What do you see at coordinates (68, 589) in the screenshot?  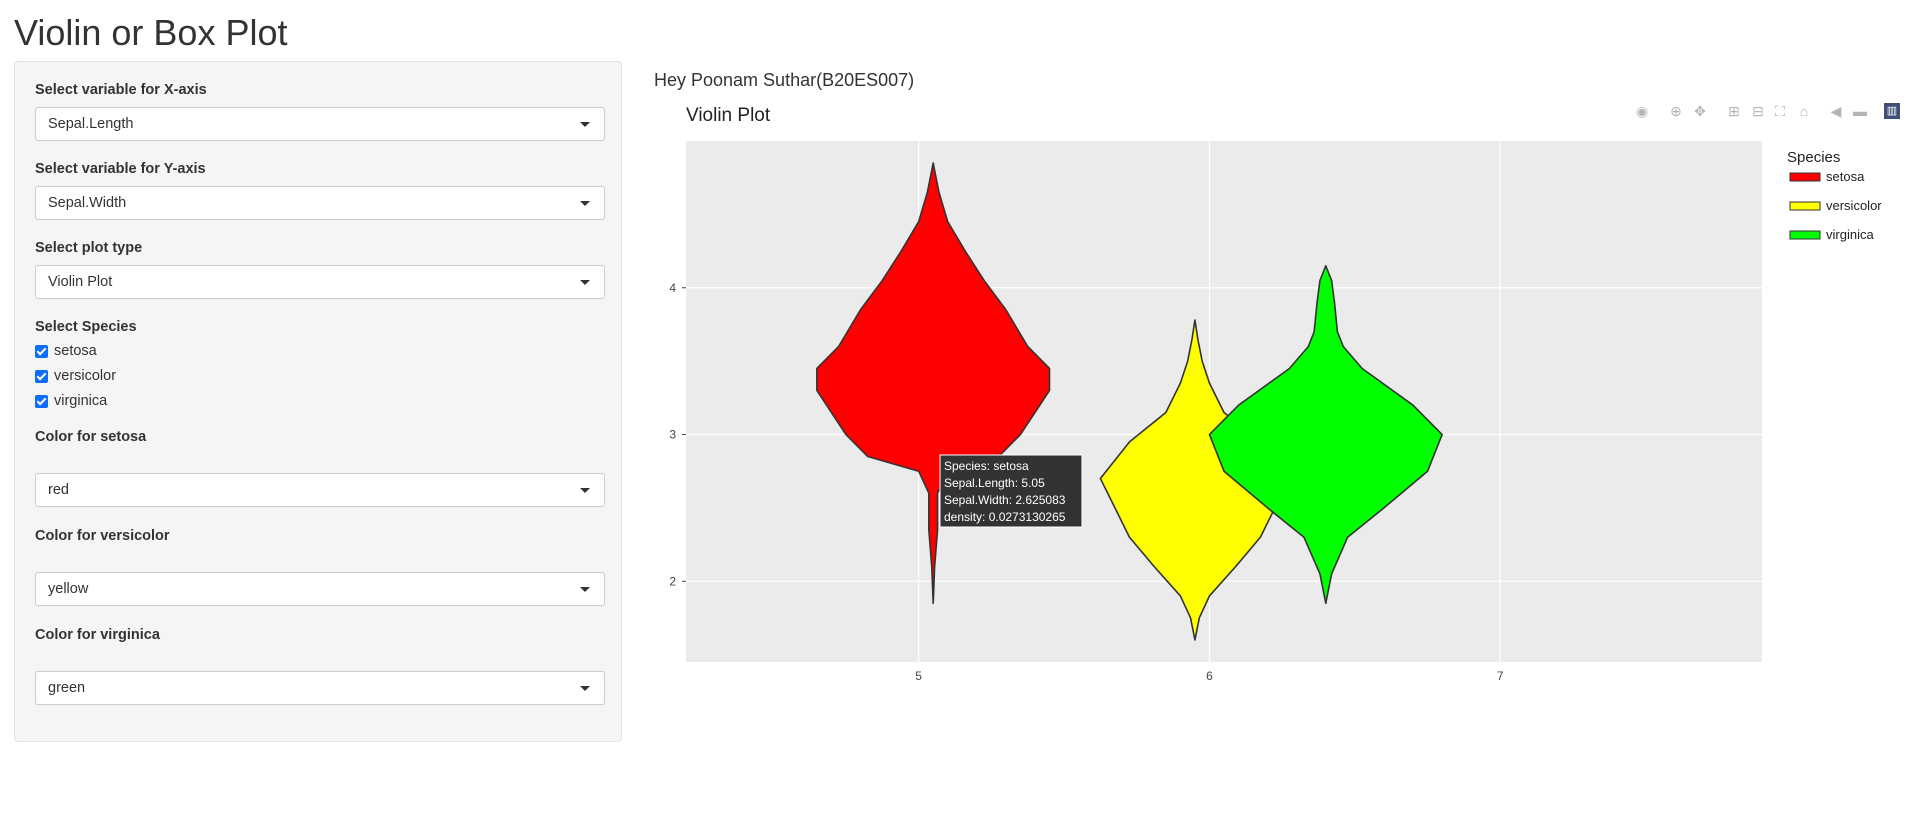 I see `color-versicolor-value: yellow` at bounding box center [68, 589].